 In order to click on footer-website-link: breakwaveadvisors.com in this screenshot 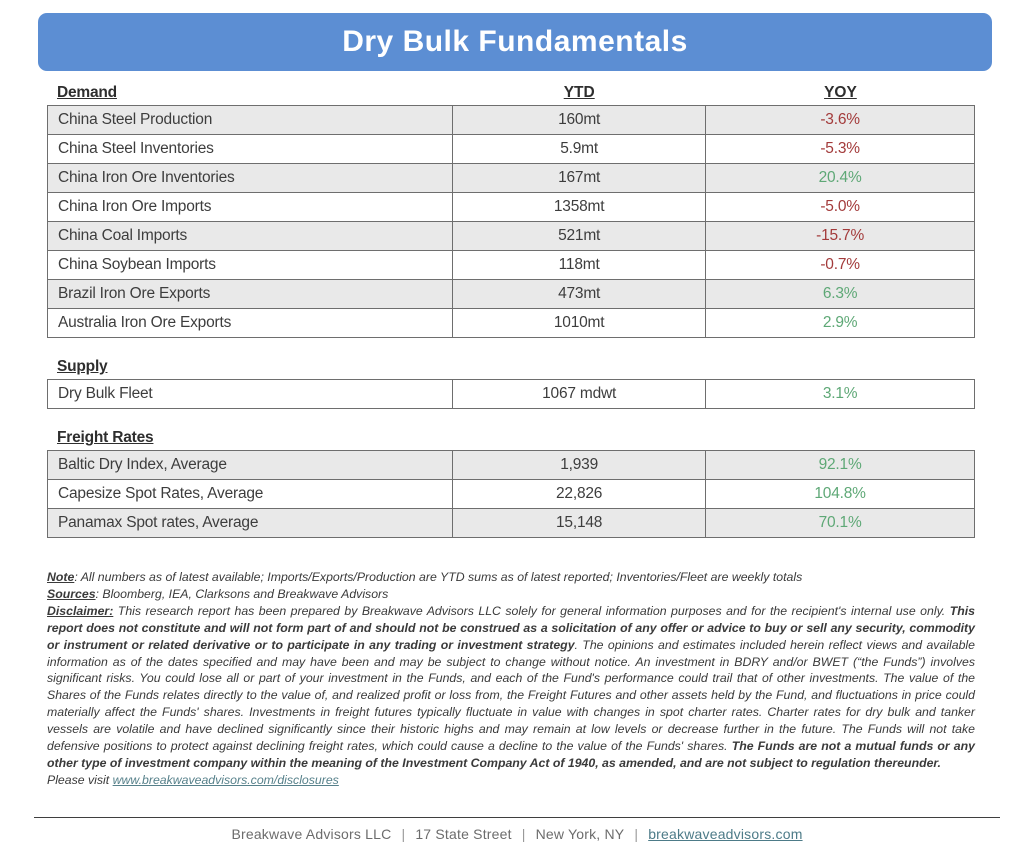, I will do `click(725, 834)`.